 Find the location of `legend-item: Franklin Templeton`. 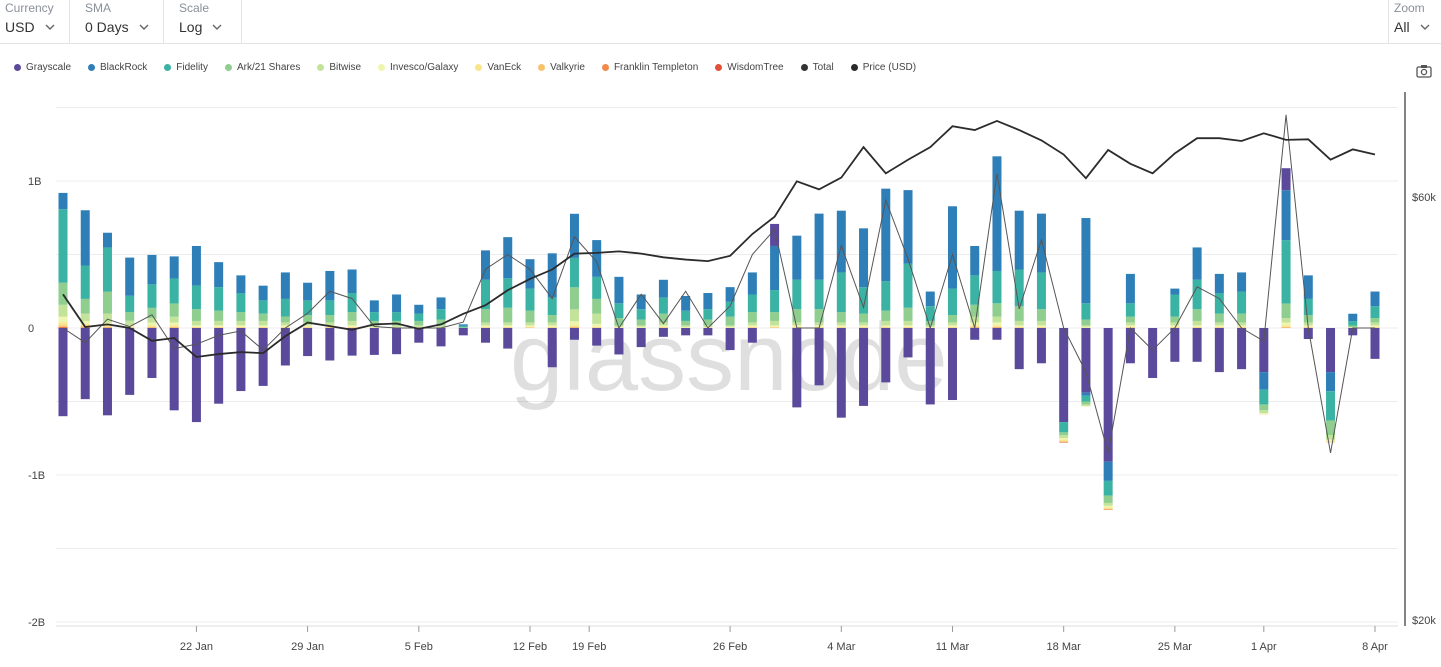

legend-item: Franklin Templeton is located at coordinates (650, 67).